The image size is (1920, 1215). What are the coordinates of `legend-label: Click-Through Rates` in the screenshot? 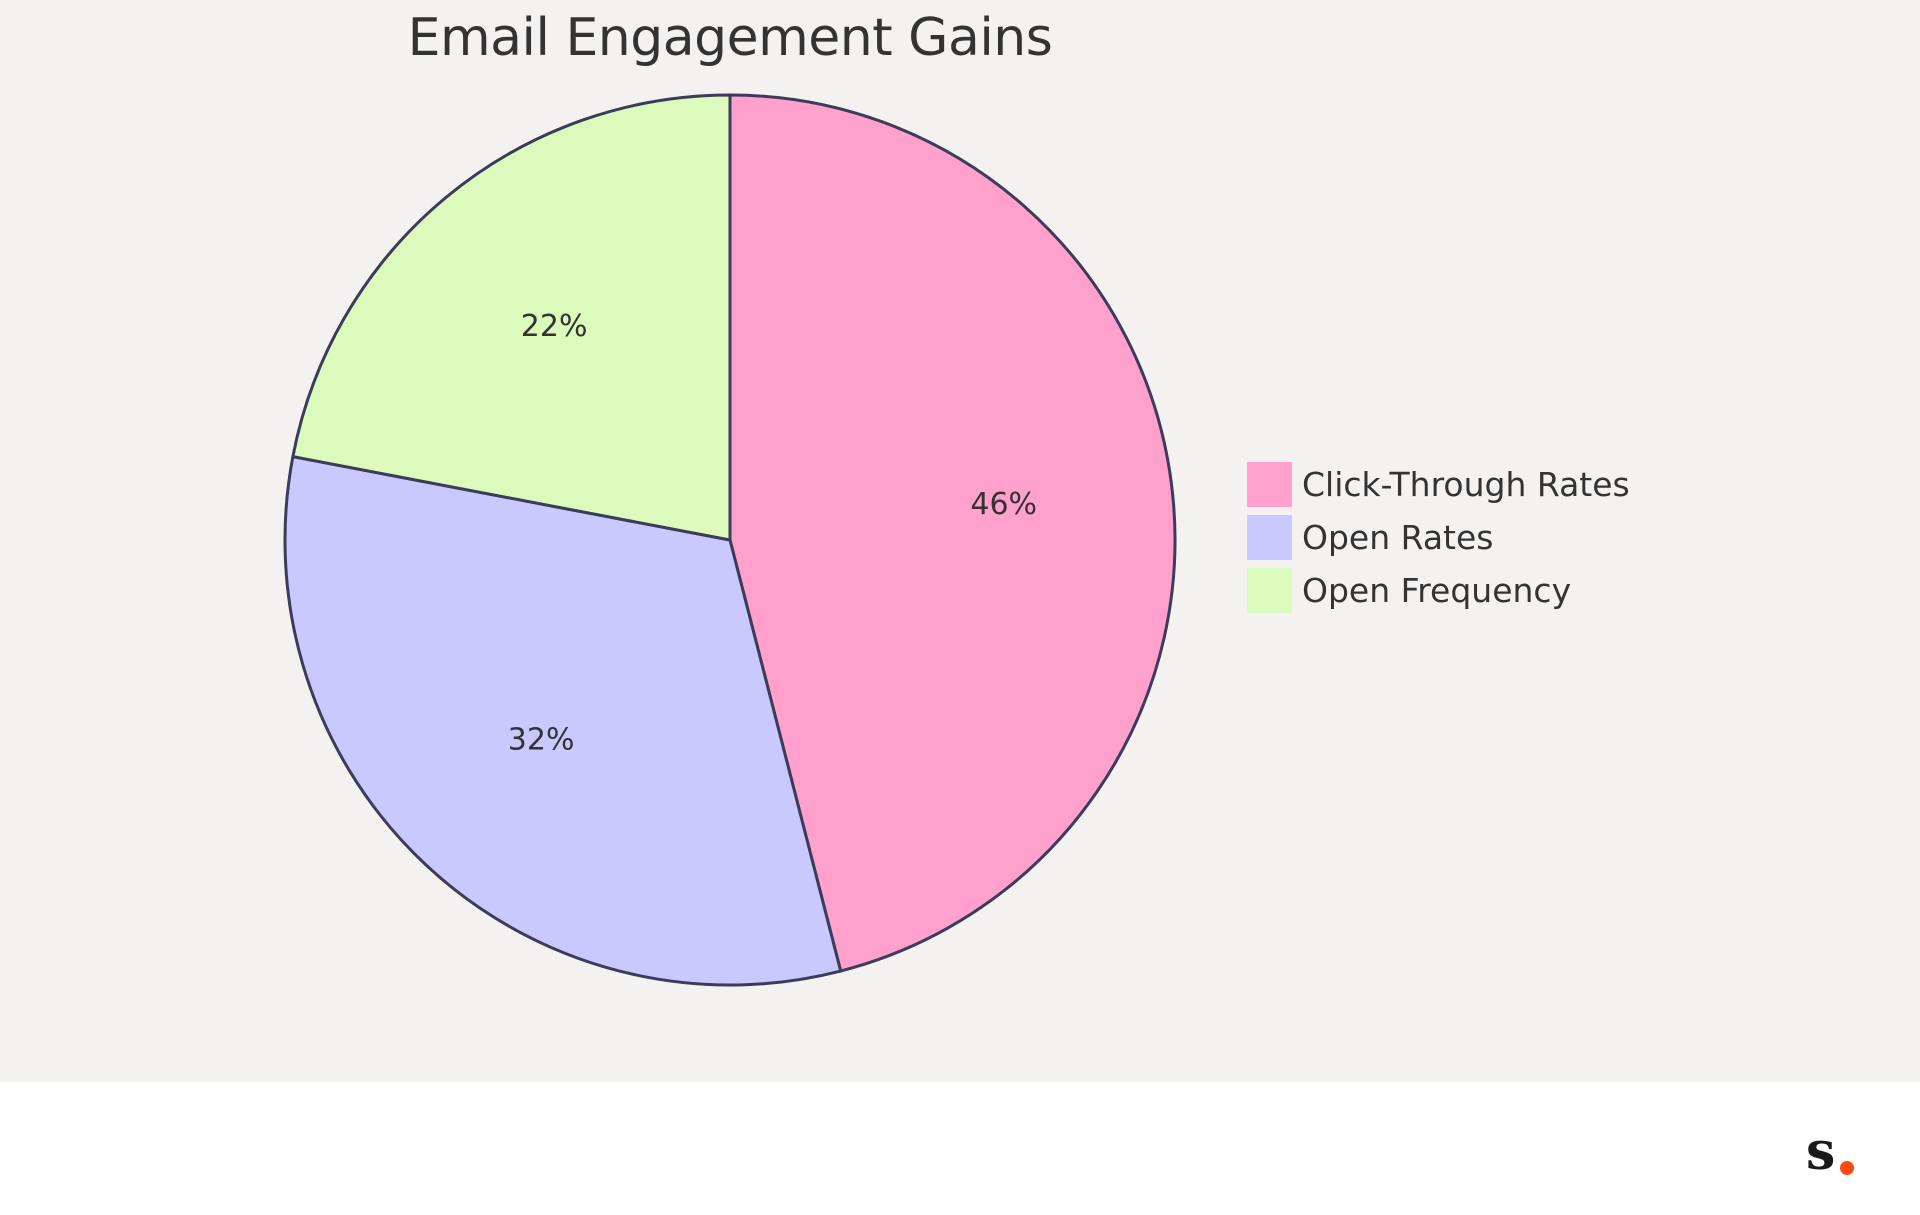 It's located at (1466, 484).